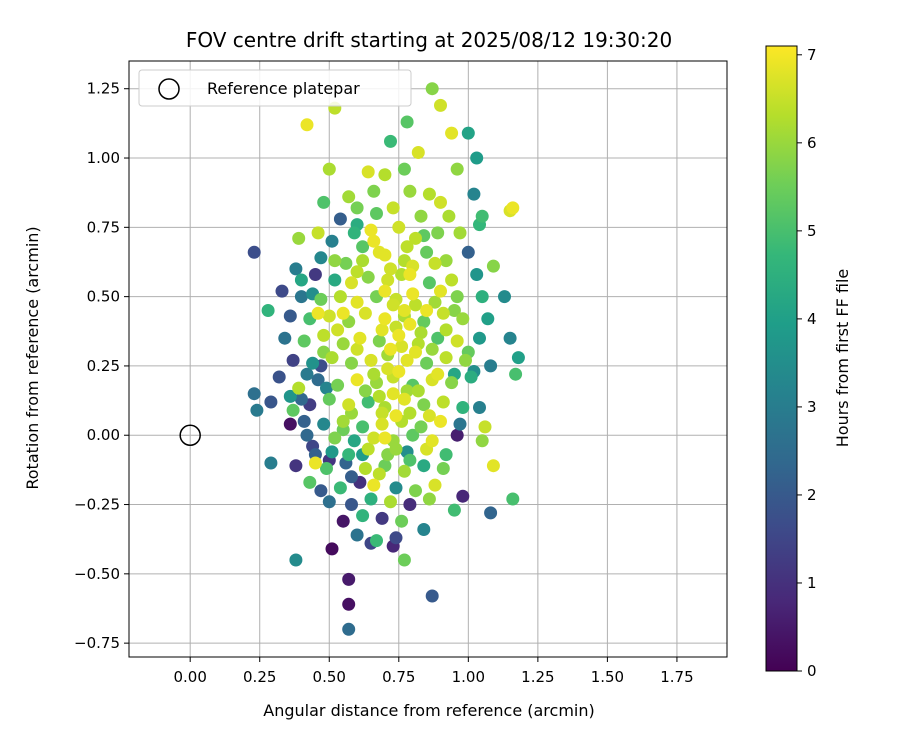 Image resolution: width=900 pixels, height=750 pixels. Describe the element at coordinates (537, 677) in the screenshot. I see `x-tick-label: 1.25` at that location.